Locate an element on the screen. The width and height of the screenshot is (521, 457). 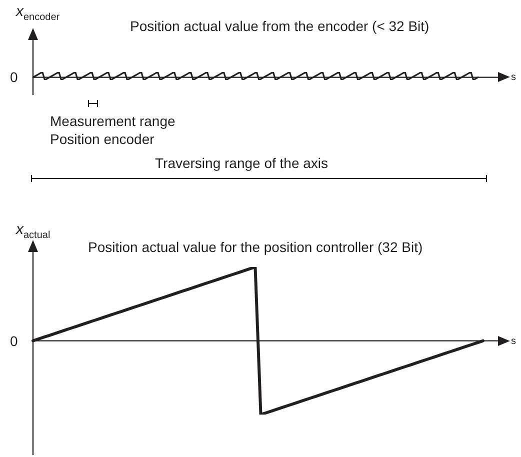
y-axis-title: x$_{encoder}$ is located at coordinates (38, 14).